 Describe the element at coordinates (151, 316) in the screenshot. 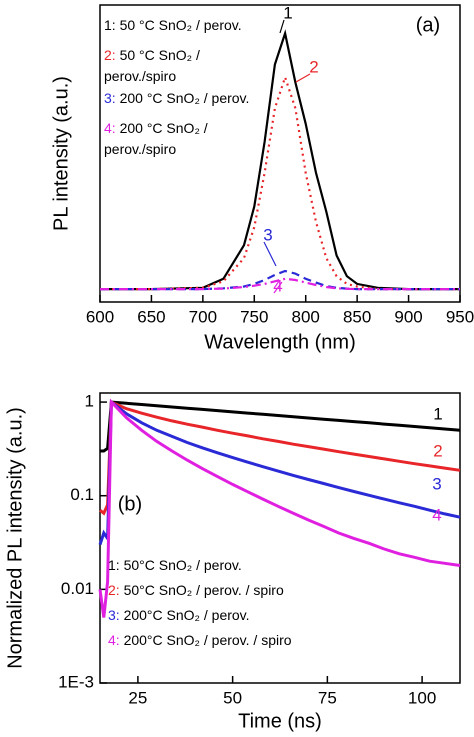

I see `x-tick-label: 650` at that location.